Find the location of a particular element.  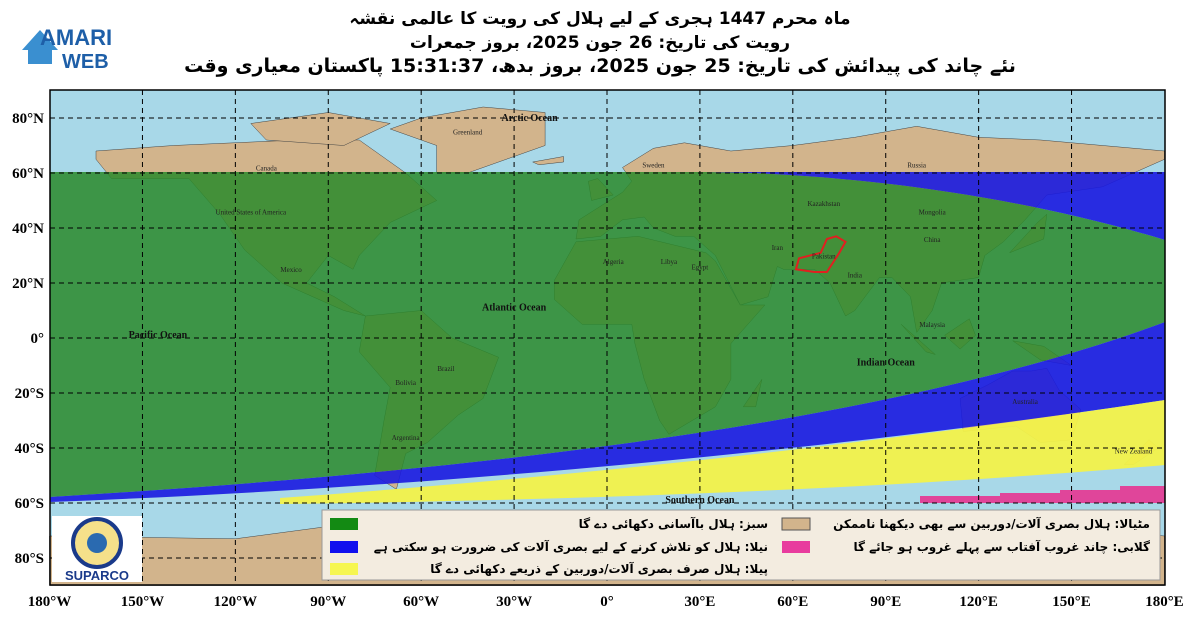

place-label: Canada is located at coordinates (267, 168).